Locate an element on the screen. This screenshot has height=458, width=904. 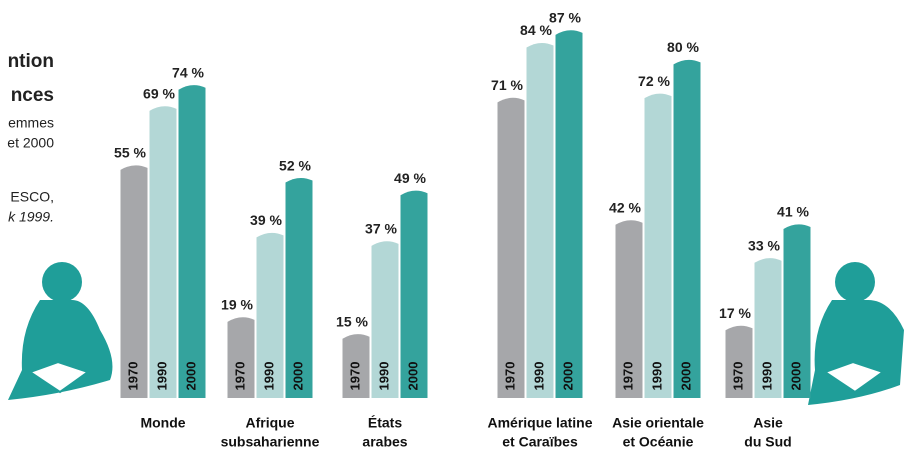
value-label: 72 % is located at coordinates (654, 81).